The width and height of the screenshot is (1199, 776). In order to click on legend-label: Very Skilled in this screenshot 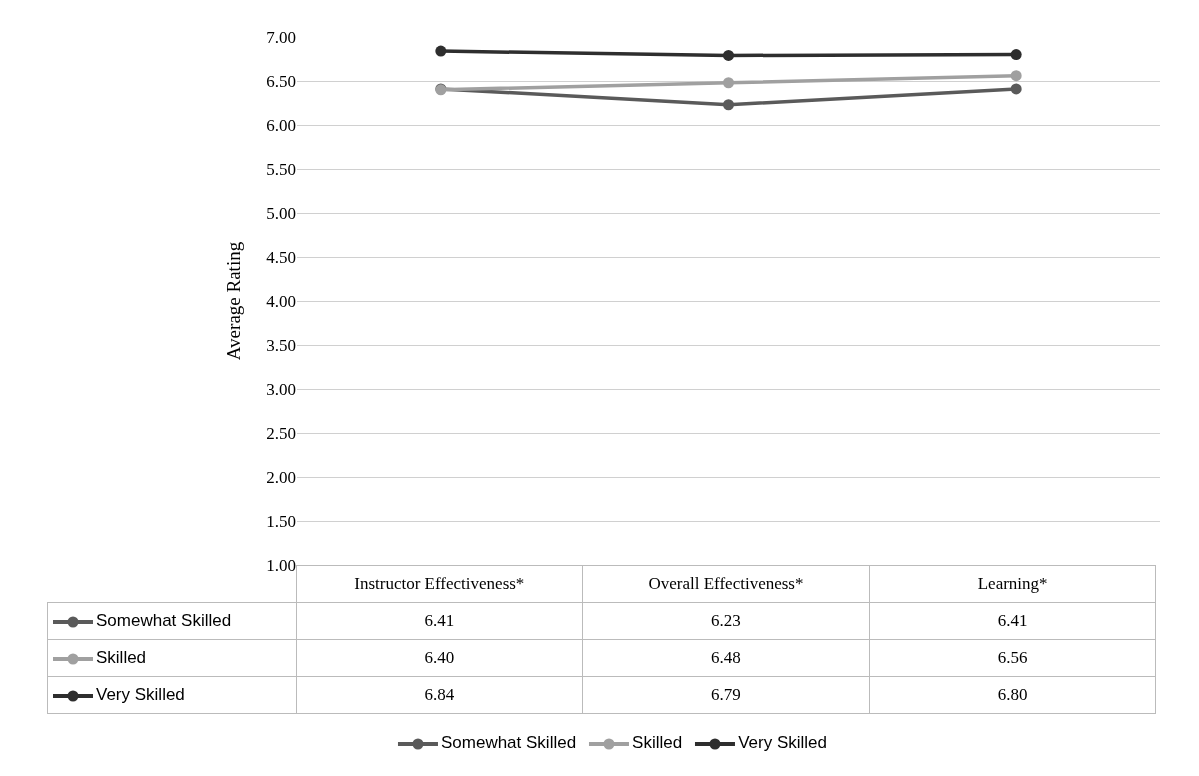, I will do `click(782, 742)`.